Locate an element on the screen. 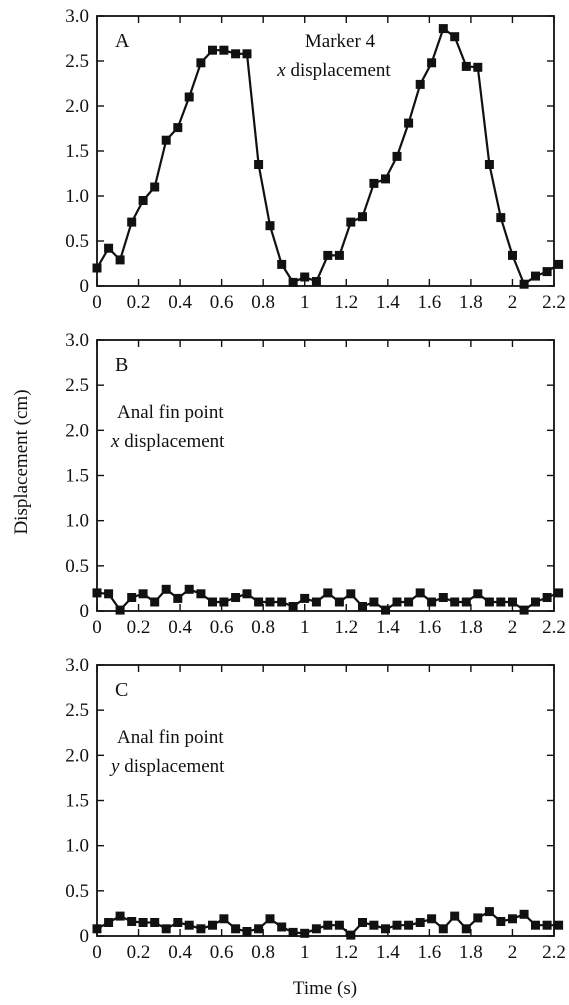 The width and height of the screenshot is (569, 1005). y-tick-label-c-5: 2.5 is located at coordinates (77, 710).